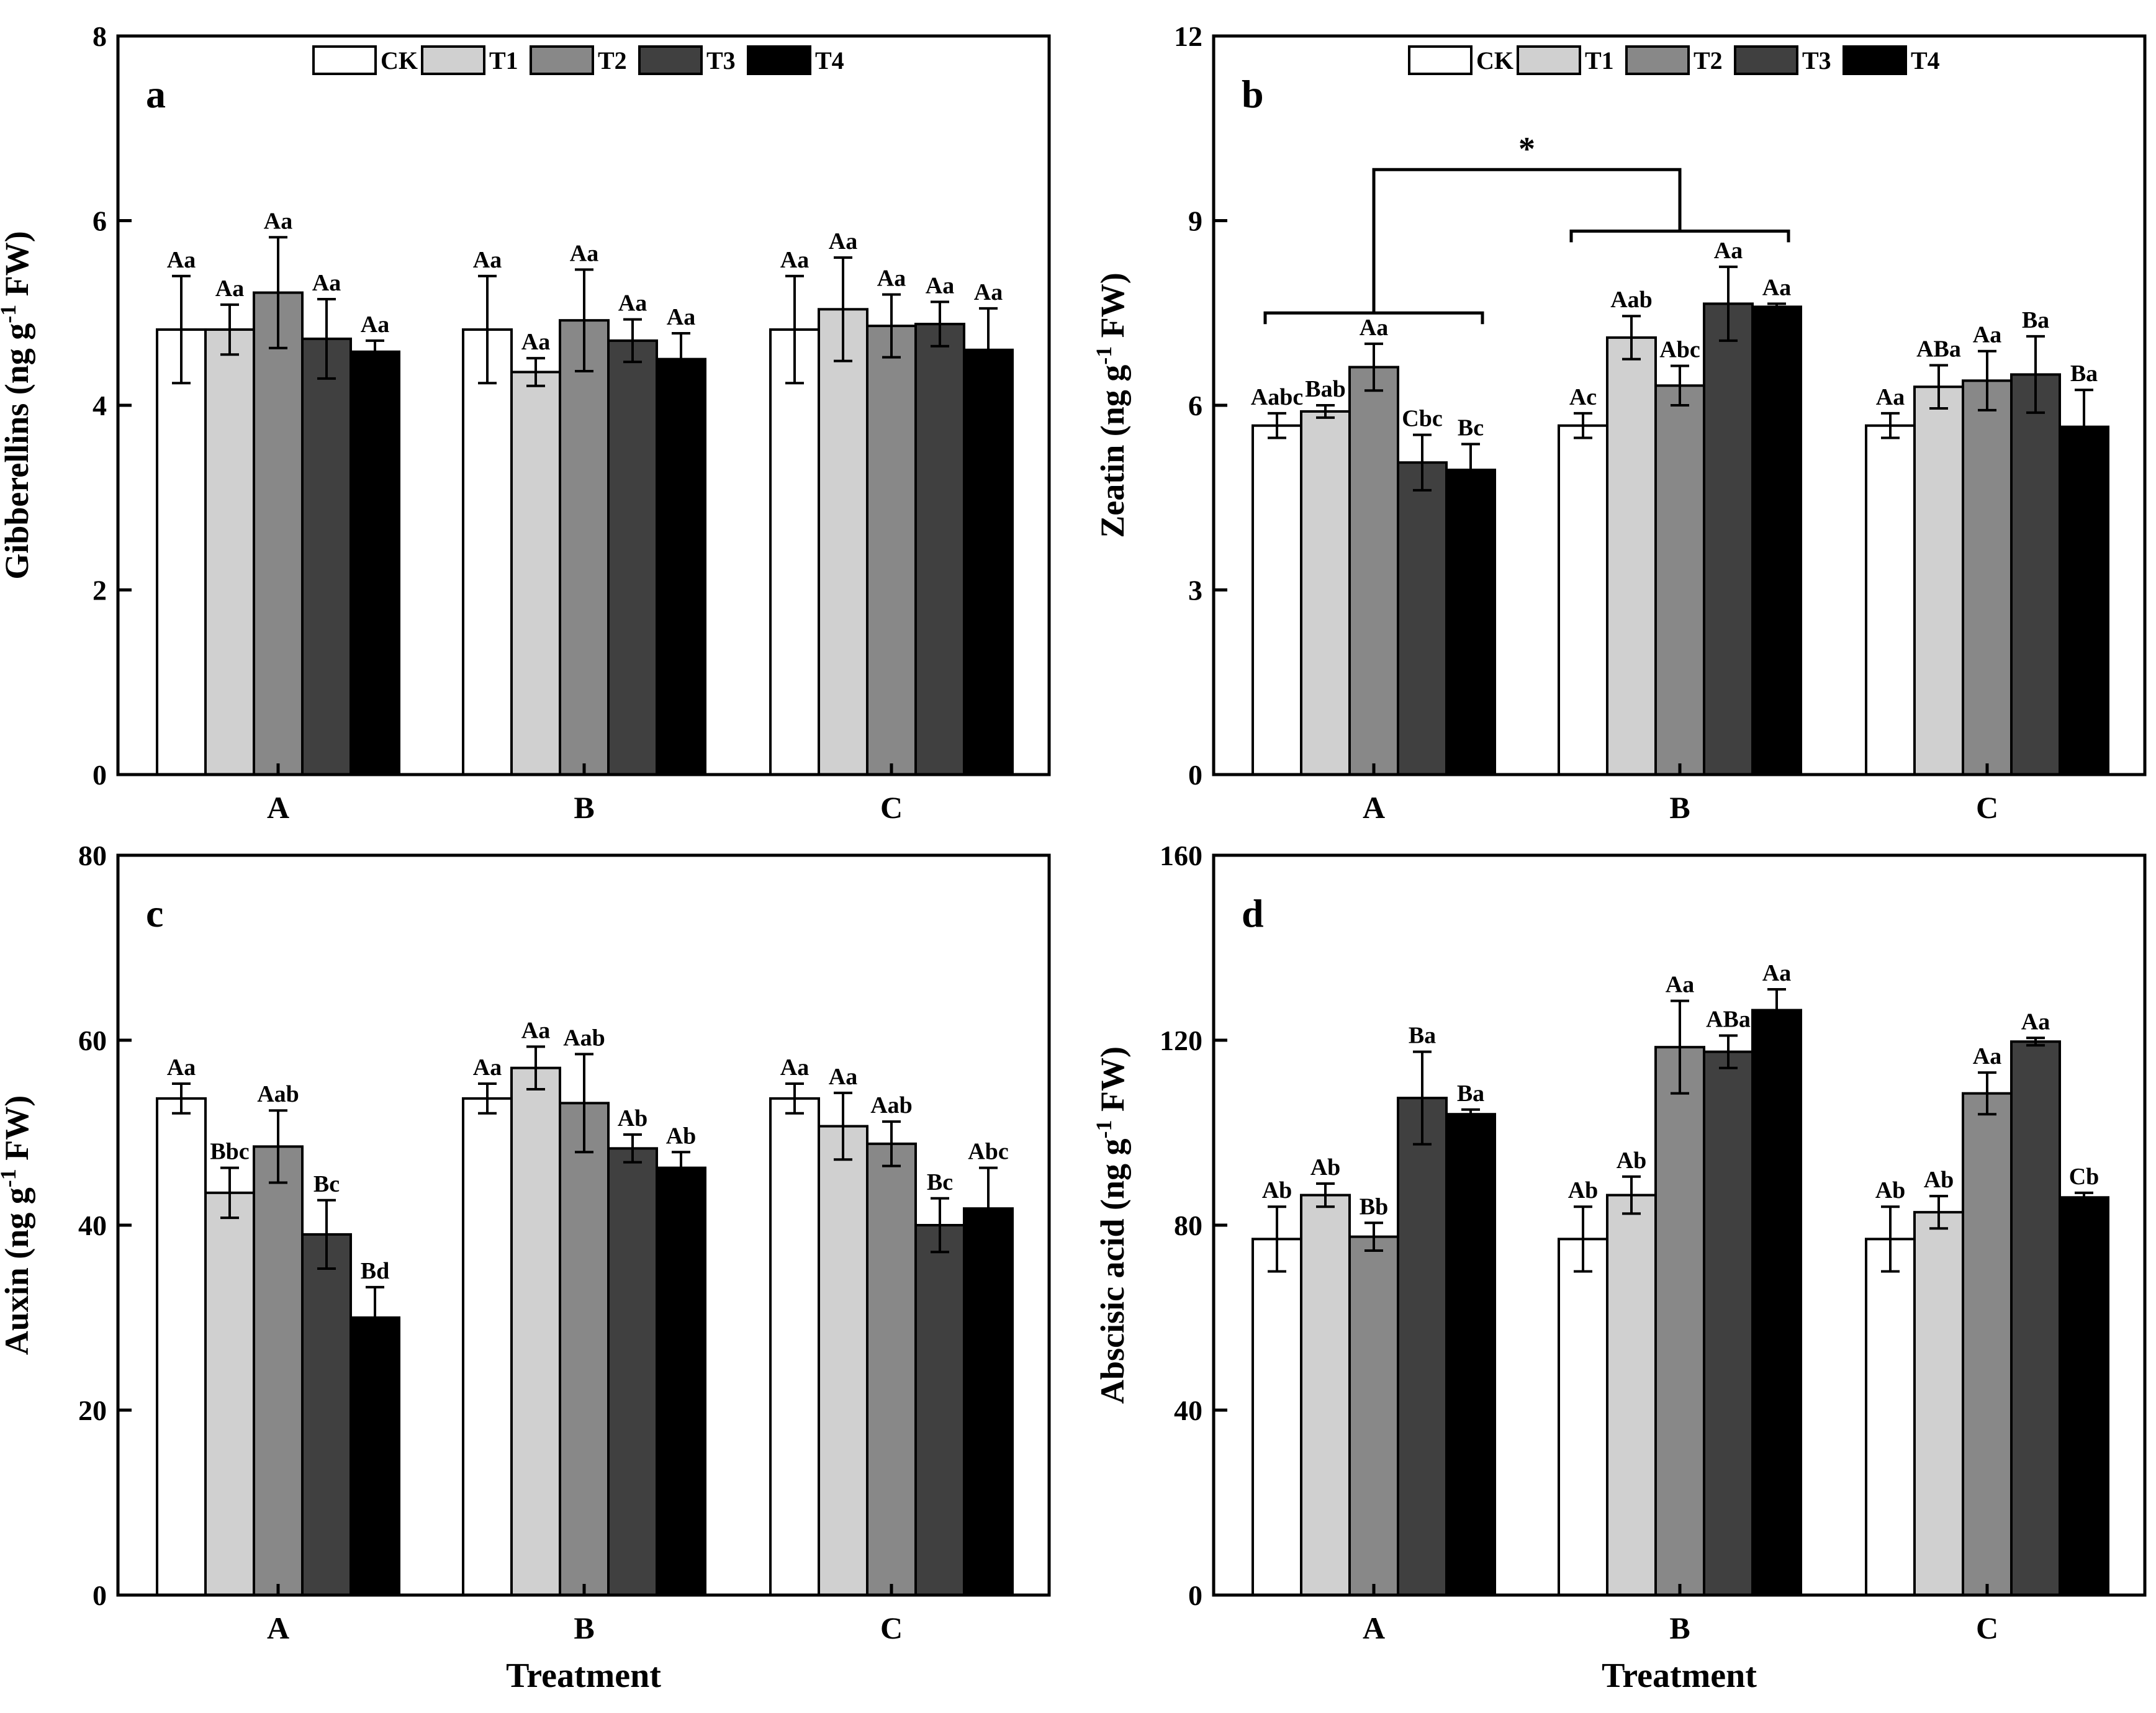 This screenshot has width=2156, height=1713. What do you see at coordinates (229, 1393) in the screenshot?
I see `bar-c-A-T1` at bounding box center [229, 1393].